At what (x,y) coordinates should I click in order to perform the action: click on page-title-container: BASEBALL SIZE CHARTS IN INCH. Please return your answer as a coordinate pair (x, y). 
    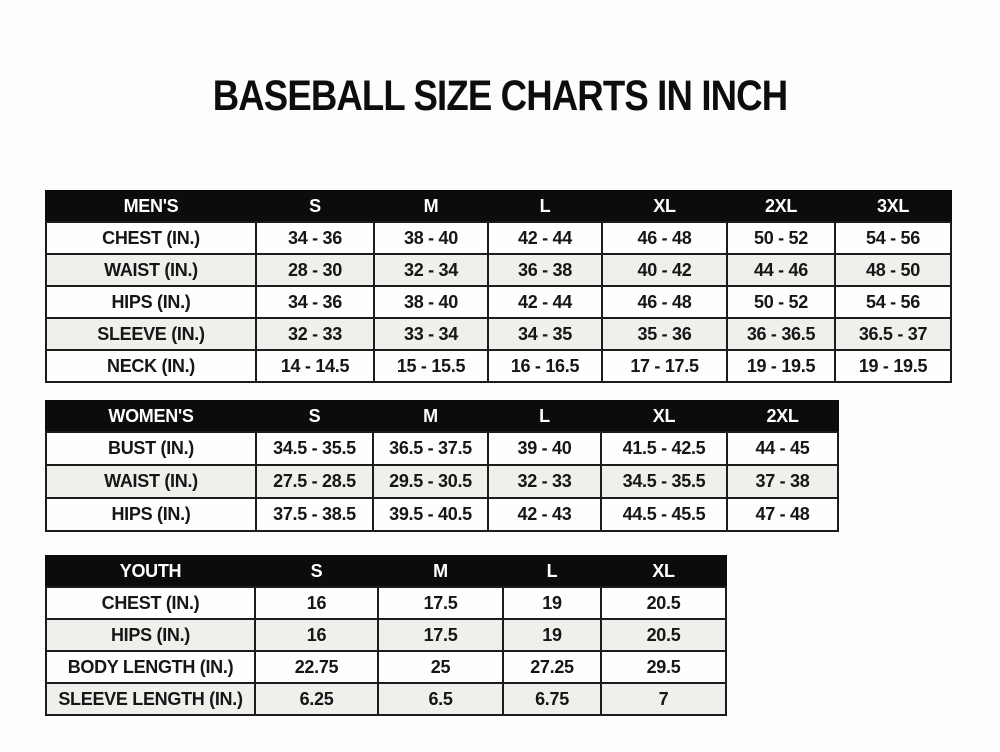
    Looking at the image, I should click on (500, 96).